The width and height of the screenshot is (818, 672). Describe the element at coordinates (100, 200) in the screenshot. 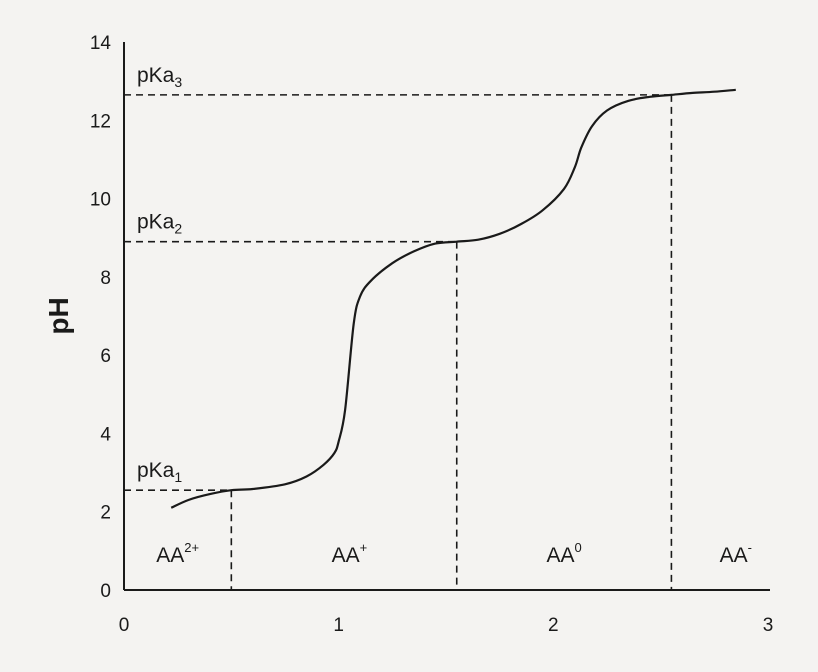

I see `y-tick-label: 10` at that location.